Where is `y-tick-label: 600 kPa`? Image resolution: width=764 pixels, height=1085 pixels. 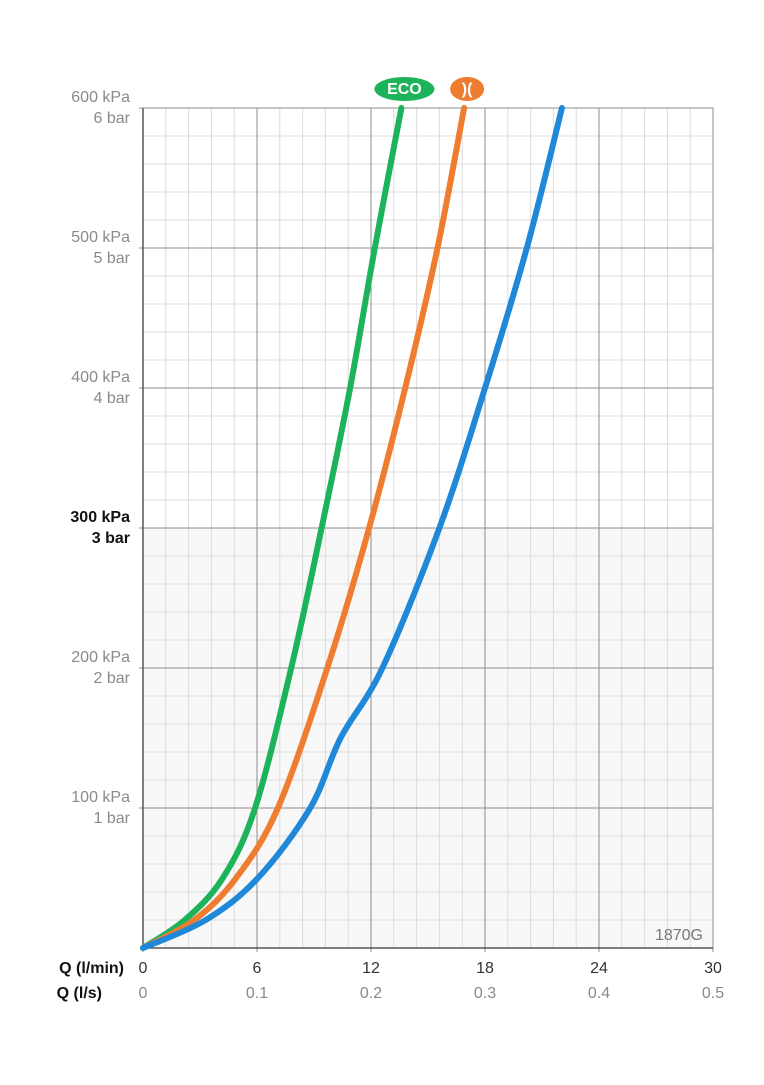 y-tick-label: 600 kPa is located at coordinates (100, 97).